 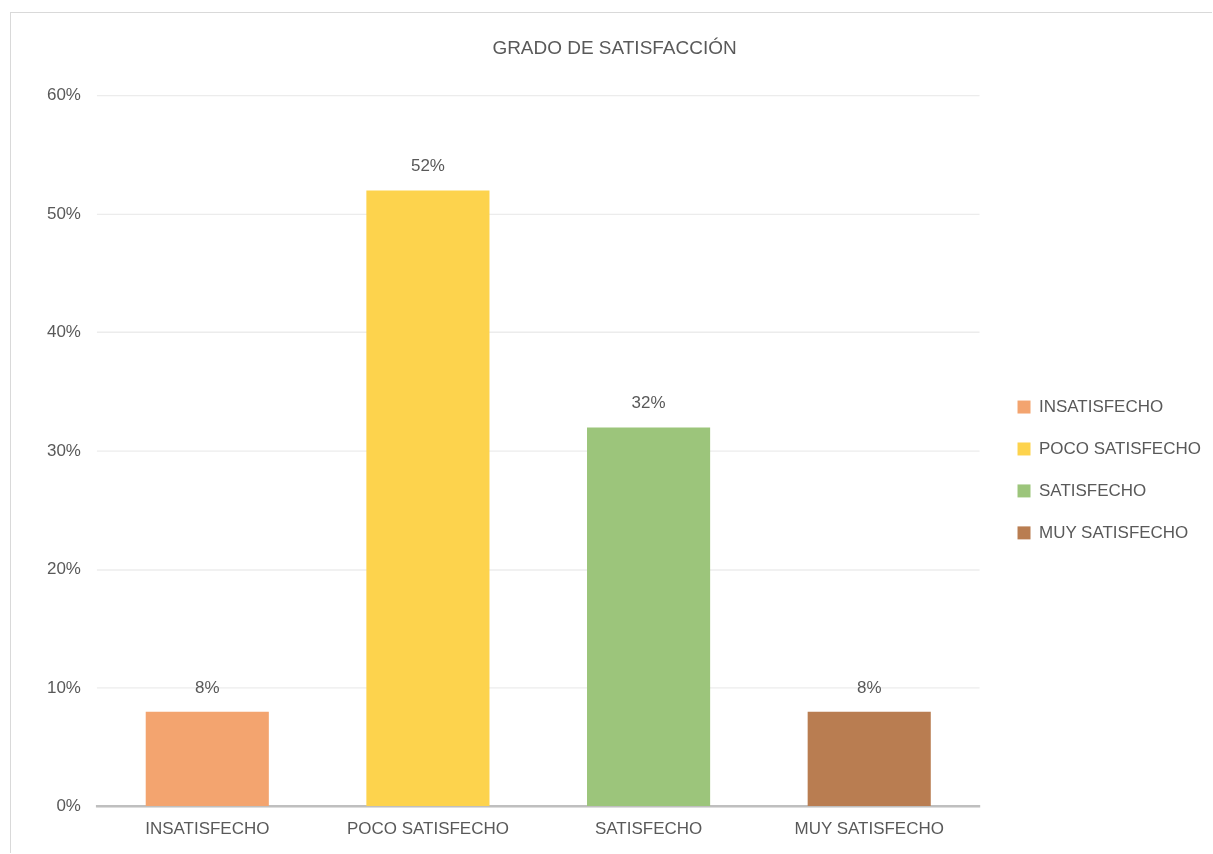 What do you see at coordinates (63, 569) in the screenshot?
I see `y-tick-label: 20%` at bounding box center [63, 569].